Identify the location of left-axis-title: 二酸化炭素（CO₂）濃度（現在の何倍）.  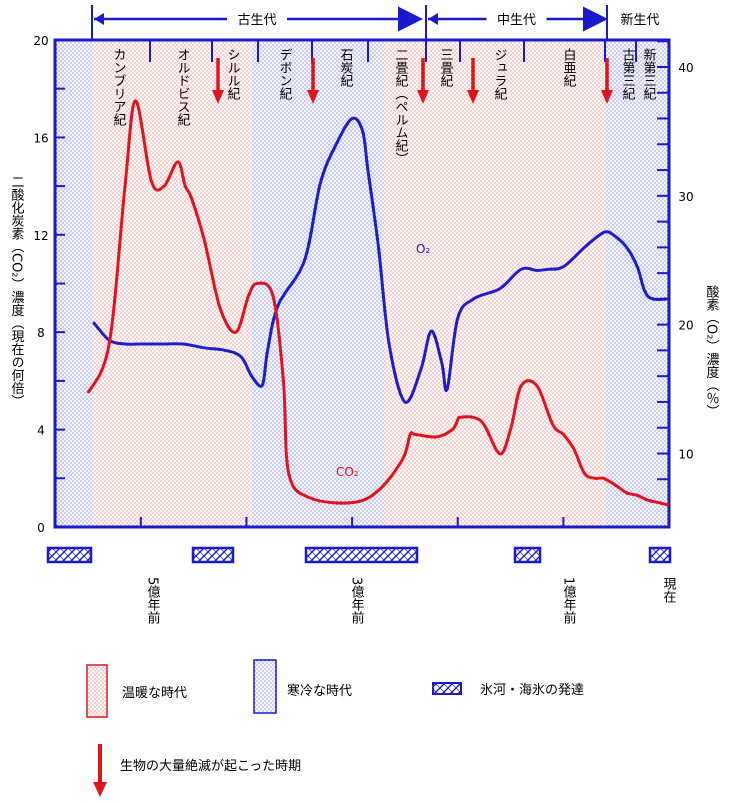
(17, 291).